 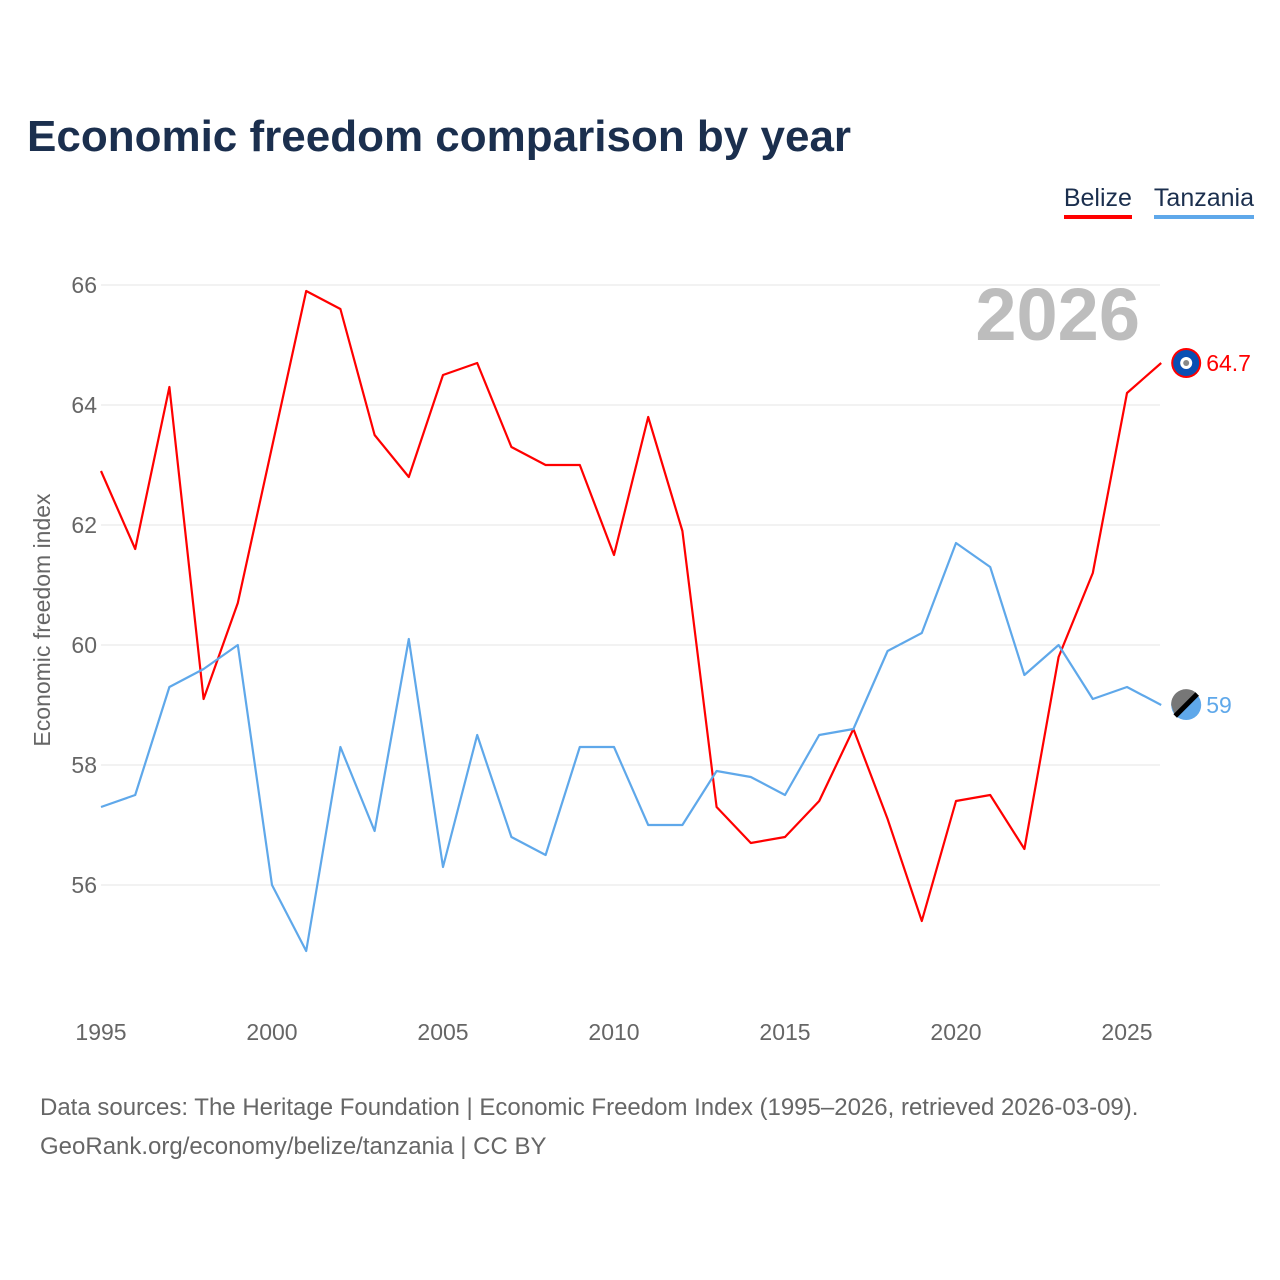 What do you see at coordinates (784, 1032) in the screenshot?
I see `x-tick-label: 2015` at bounding box center [784, 1032].